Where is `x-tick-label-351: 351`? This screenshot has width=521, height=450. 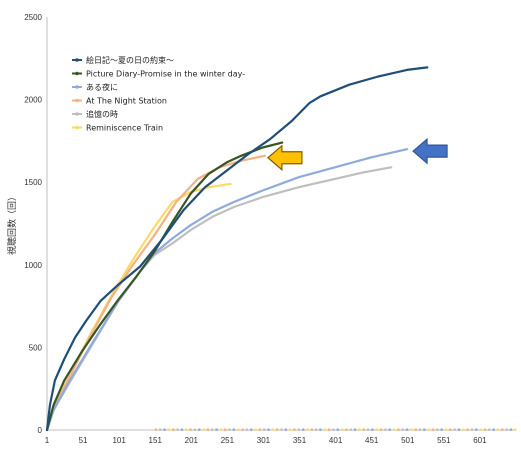
x-tick-label-351: 351 is located at coordinates (300, 440).